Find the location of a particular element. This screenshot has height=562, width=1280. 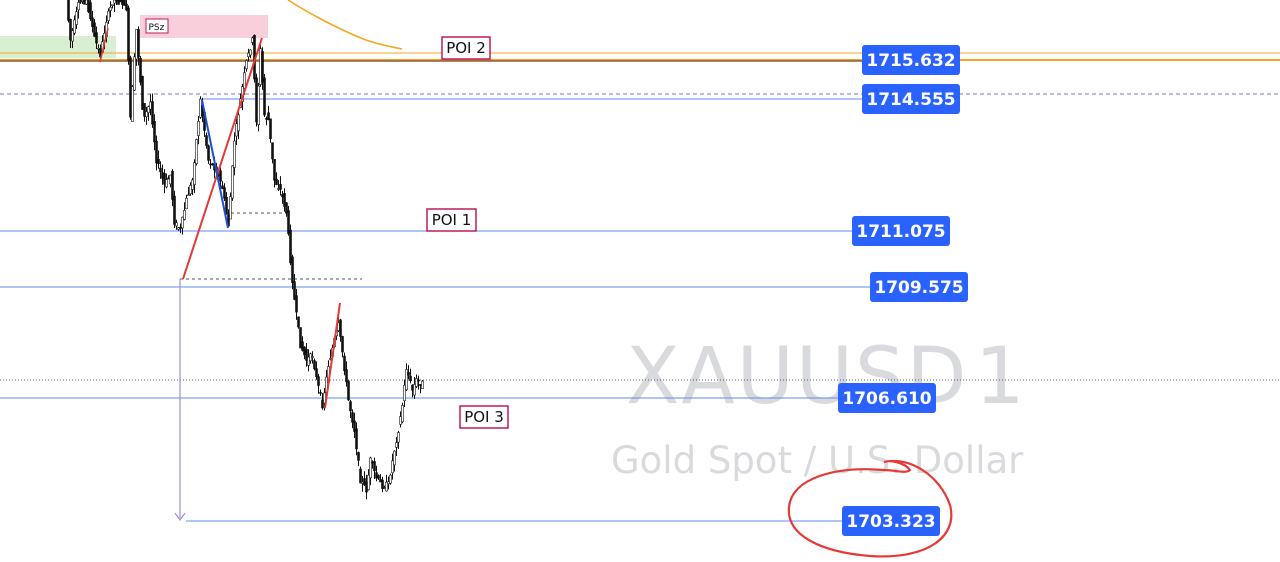

measure-arrow-icon is located at coordinates (180, 517).